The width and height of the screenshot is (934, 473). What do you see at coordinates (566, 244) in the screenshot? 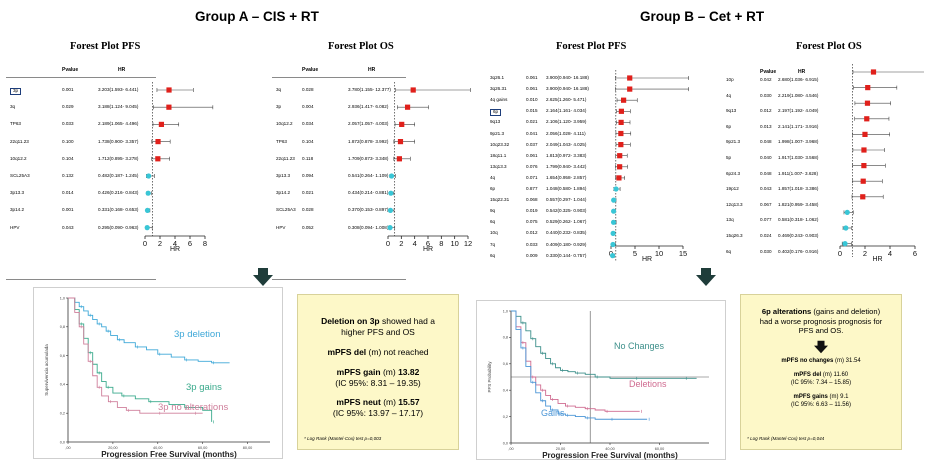
I see `row-hr-15: 0.409(0.180- 0.929)` at bounding box center [566, 244].